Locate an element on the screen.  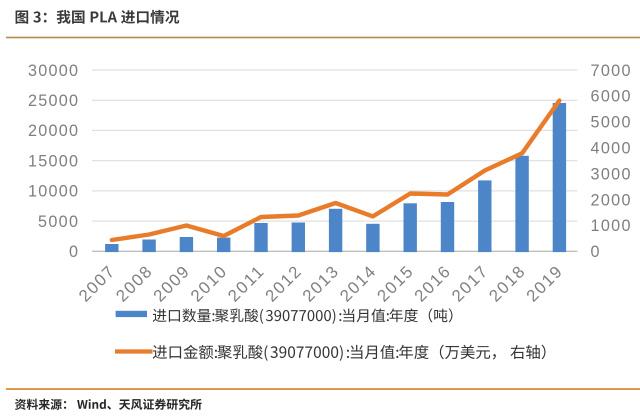
svg-text: 6000 is located at coordinates (611, 97).